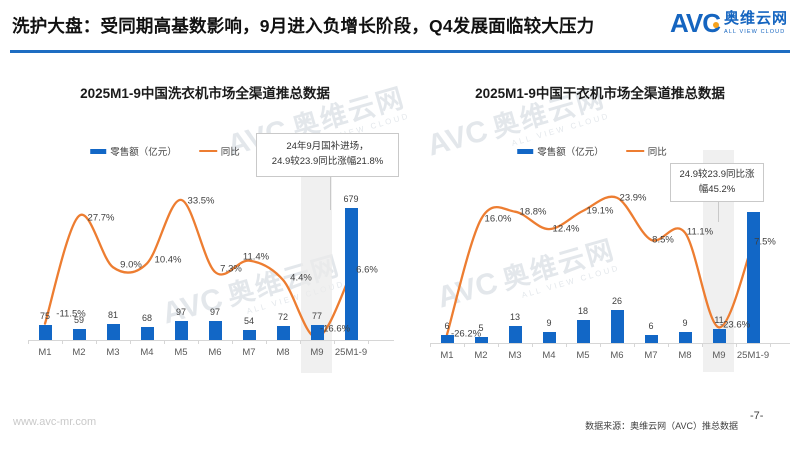 This screenshot has width=800, height=452. I want to click on yoy-value-M1: -11.5%, so click(71, 314).